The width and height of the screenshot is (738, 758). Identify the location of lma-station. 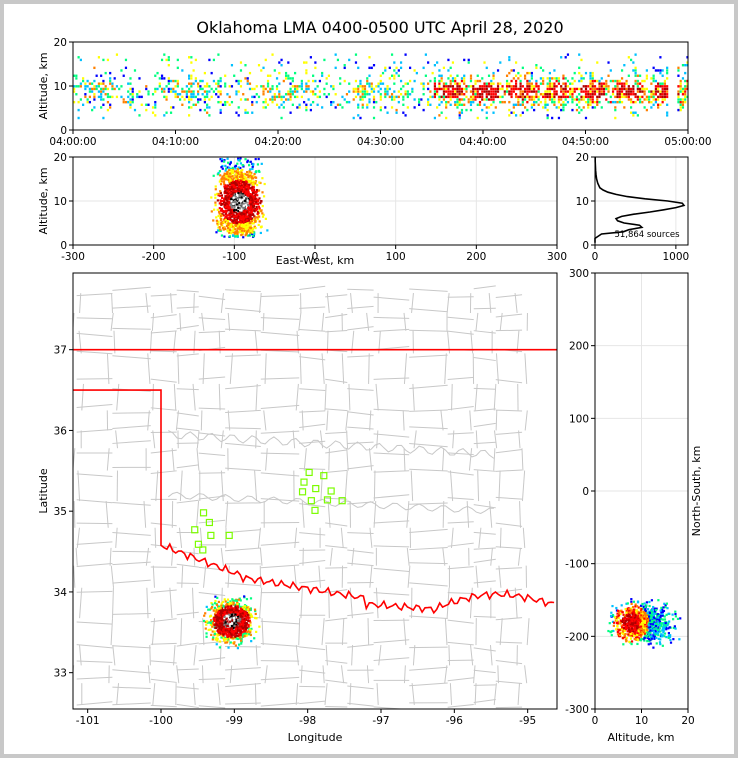
(198, 544).